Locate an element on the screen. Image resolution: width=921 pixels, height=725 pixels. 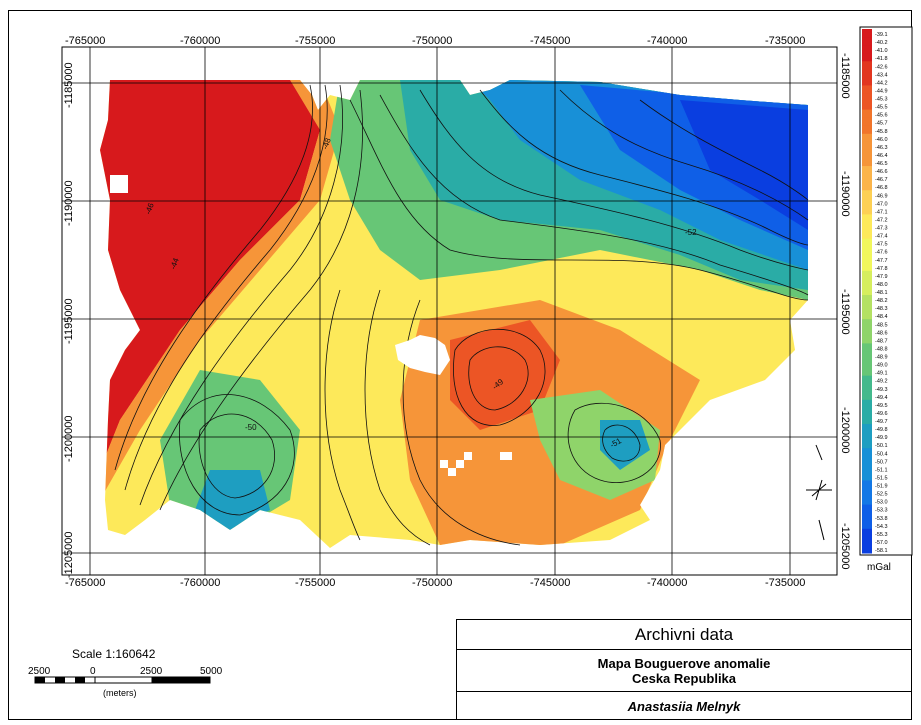
legend-value: -43.4 is located at coordinates (881, 75).